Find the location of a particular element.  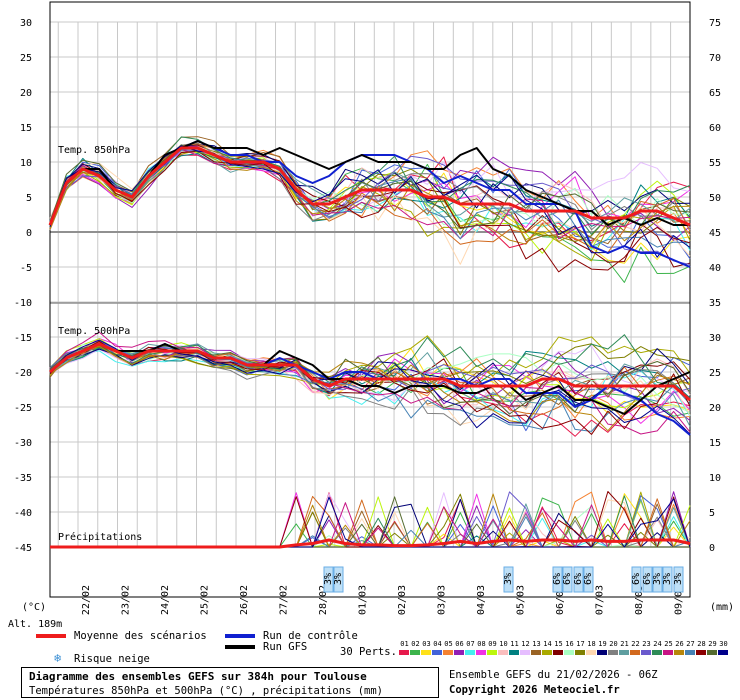

pert-legend-item: 15 is located at coordinates (558, 647).